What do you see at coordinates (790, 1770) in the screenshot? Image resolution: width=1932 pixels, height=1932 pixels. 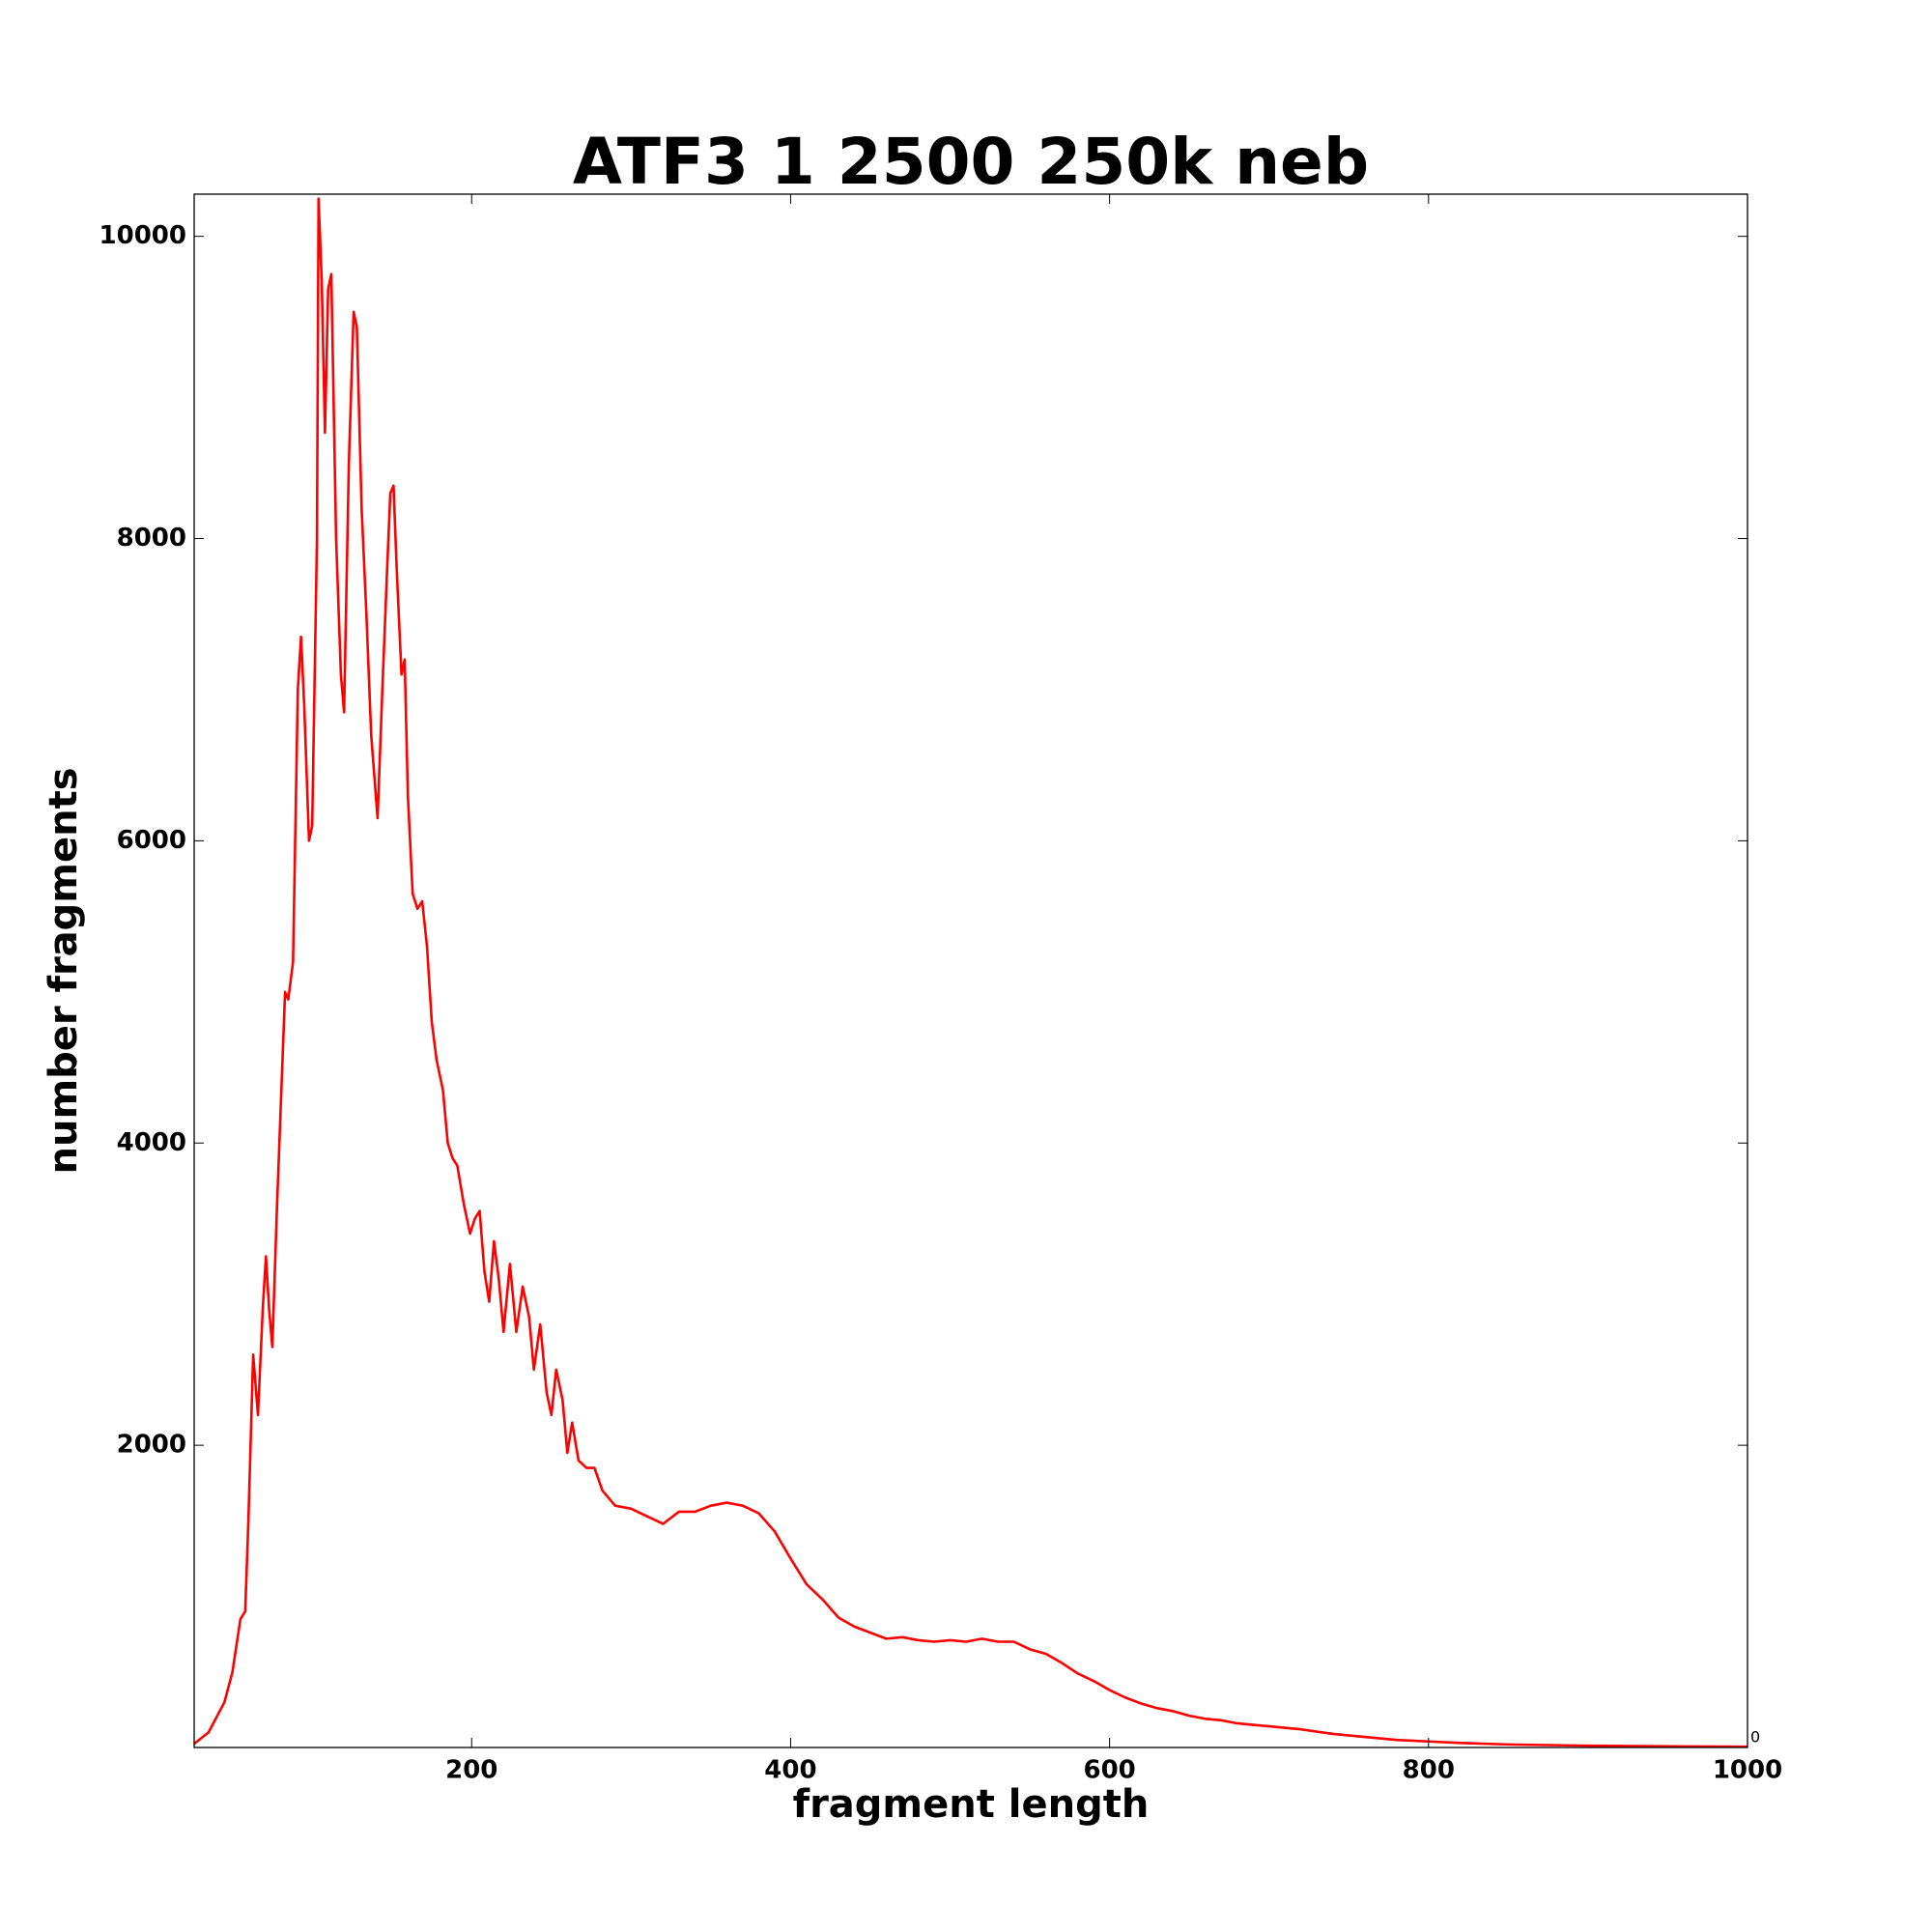 I see `x-tick-label: 400` at bounding box center [790, 1770].